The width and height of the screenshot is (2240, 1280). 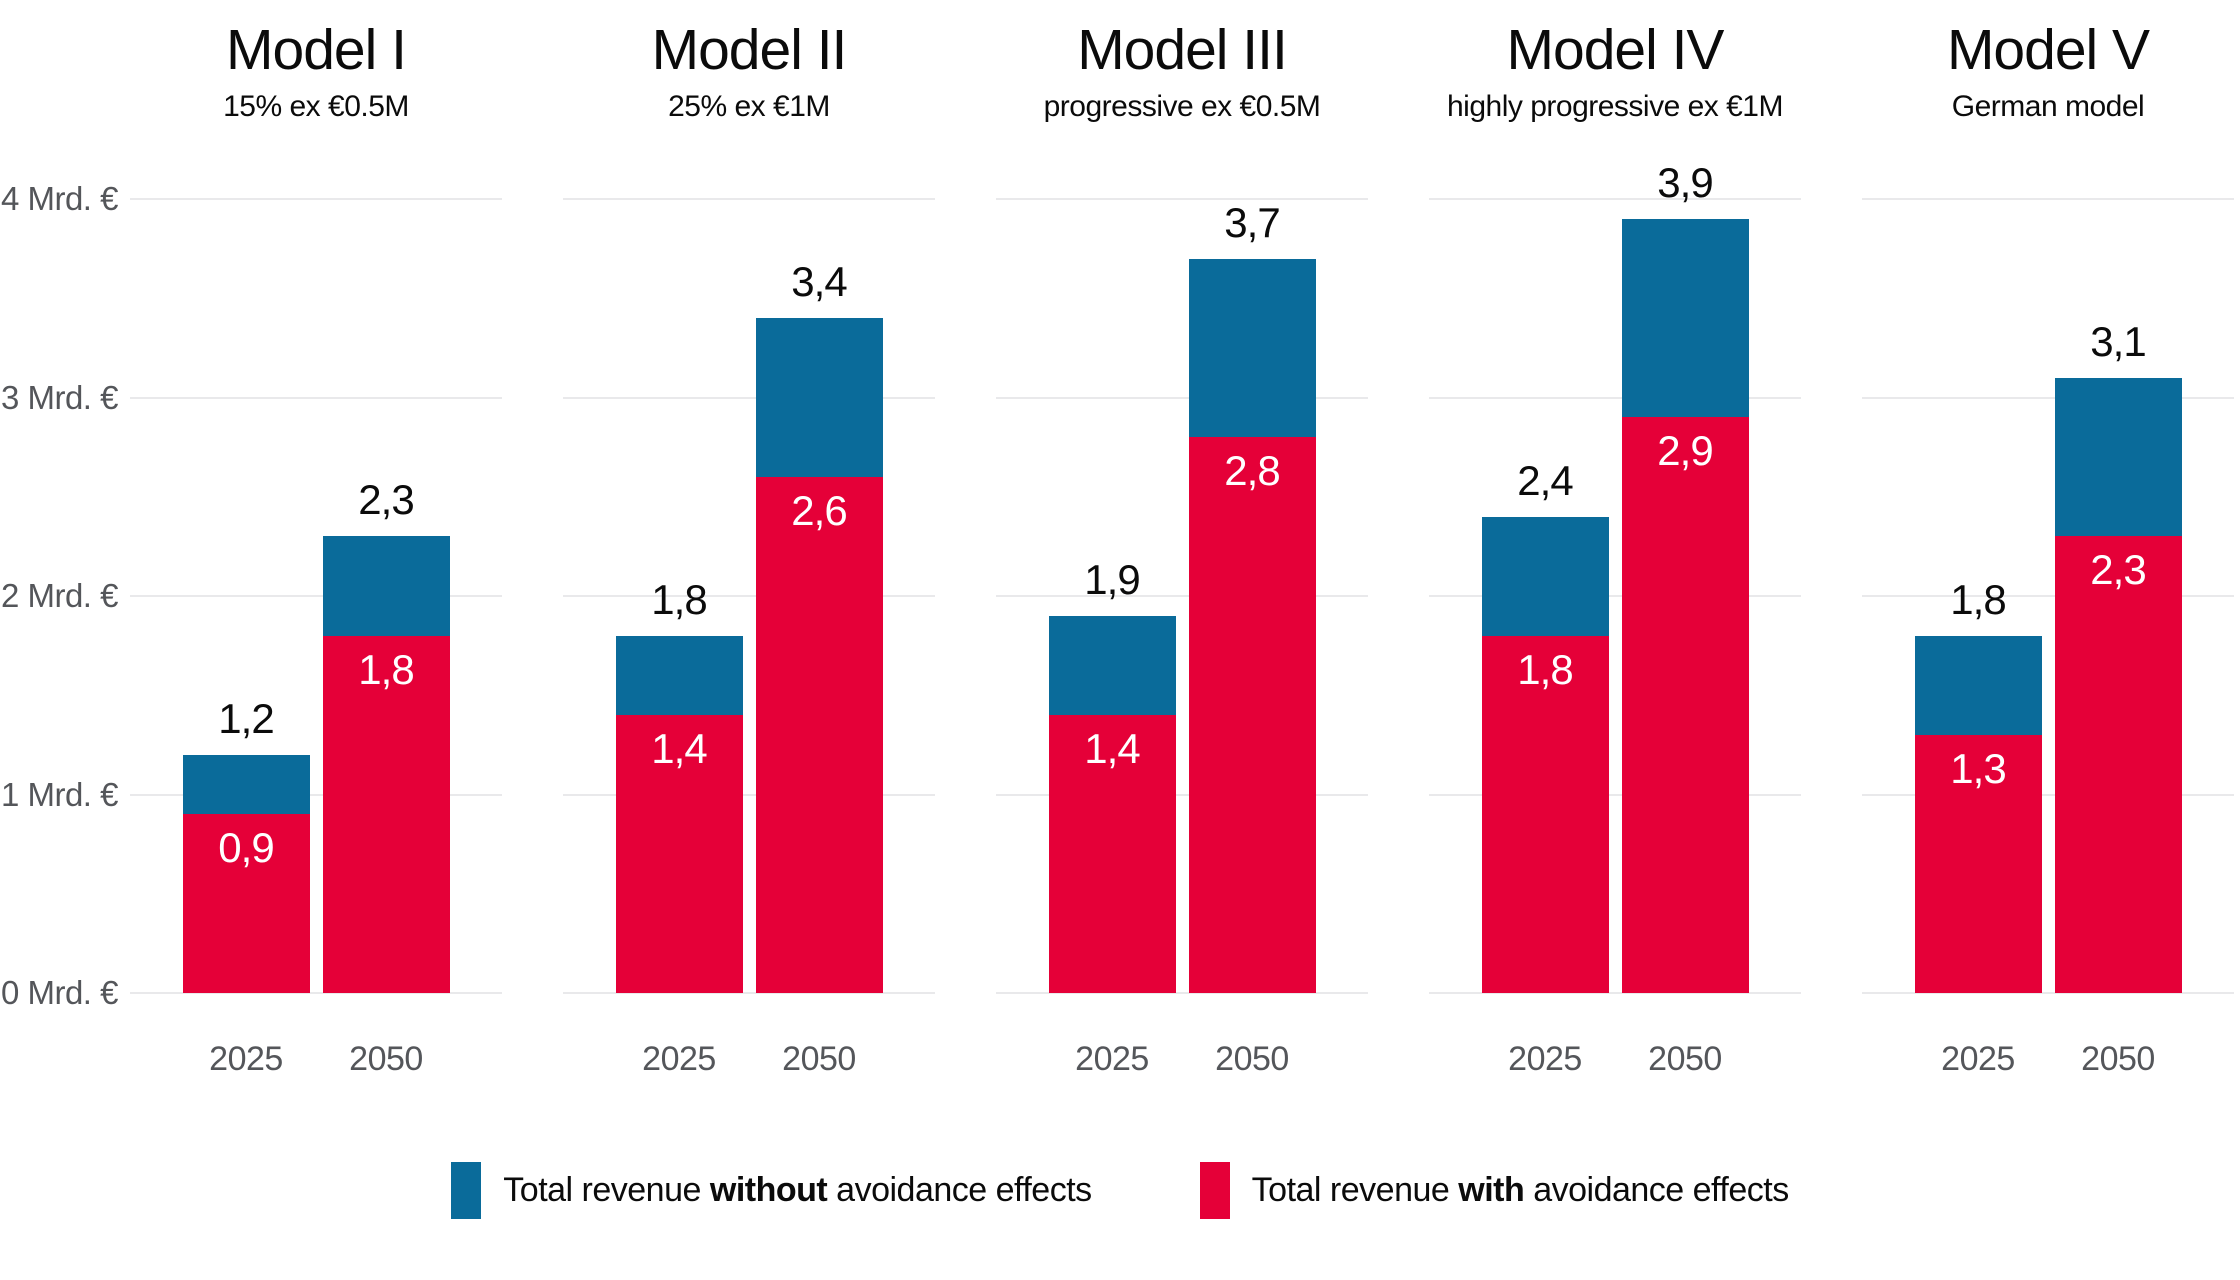 I want to click on legend-item-with: Total revenue with avoidance effects, so click(x=1494, y=1190).